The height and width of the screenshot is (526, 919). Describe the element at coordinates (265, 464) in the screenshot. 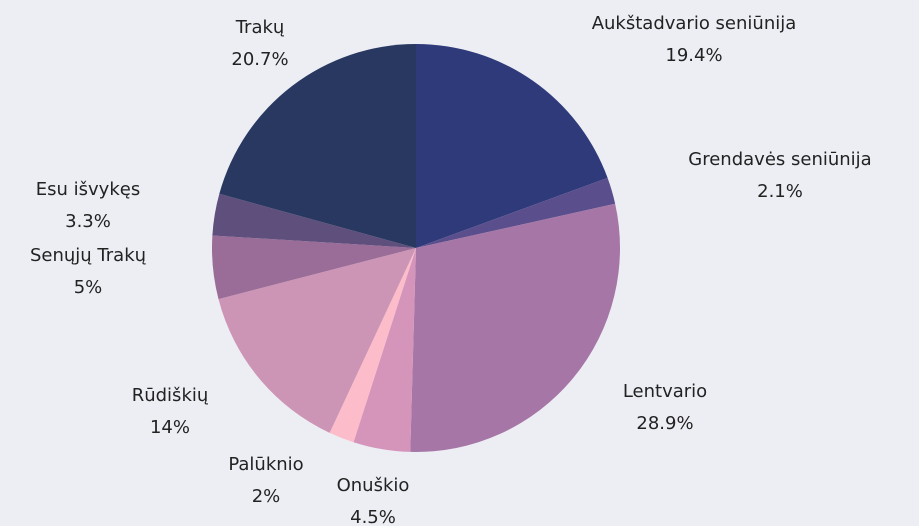

I see `slice-label: Palūknio` at that location.